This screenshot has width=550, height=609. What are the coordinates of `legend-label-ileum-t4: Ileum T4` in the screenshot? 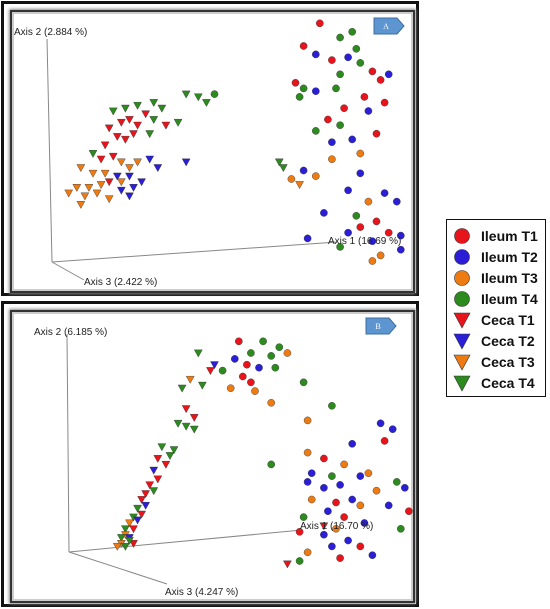 It's located at (509, 299).